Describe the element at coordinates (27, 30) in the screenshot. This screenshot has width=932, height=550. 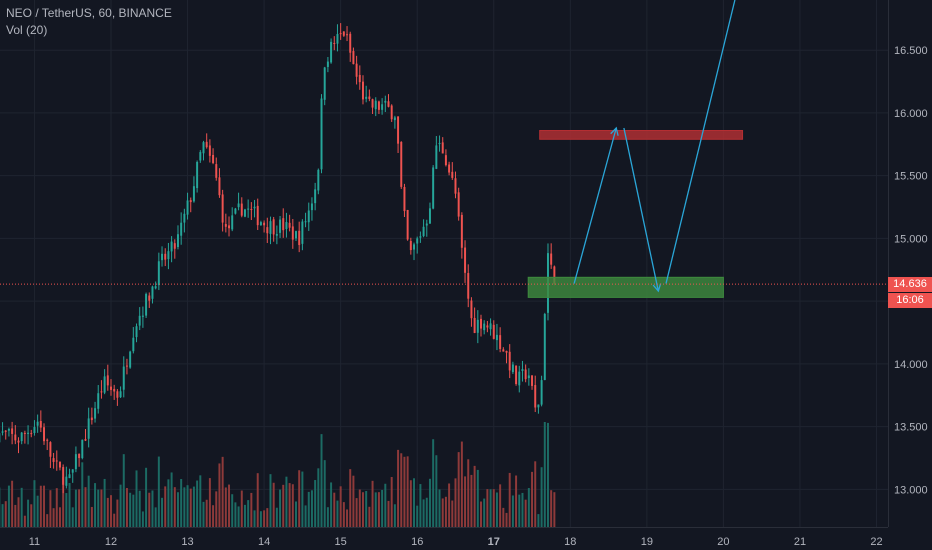
I see `volume-indicator-label: Vol (20)` at that location.